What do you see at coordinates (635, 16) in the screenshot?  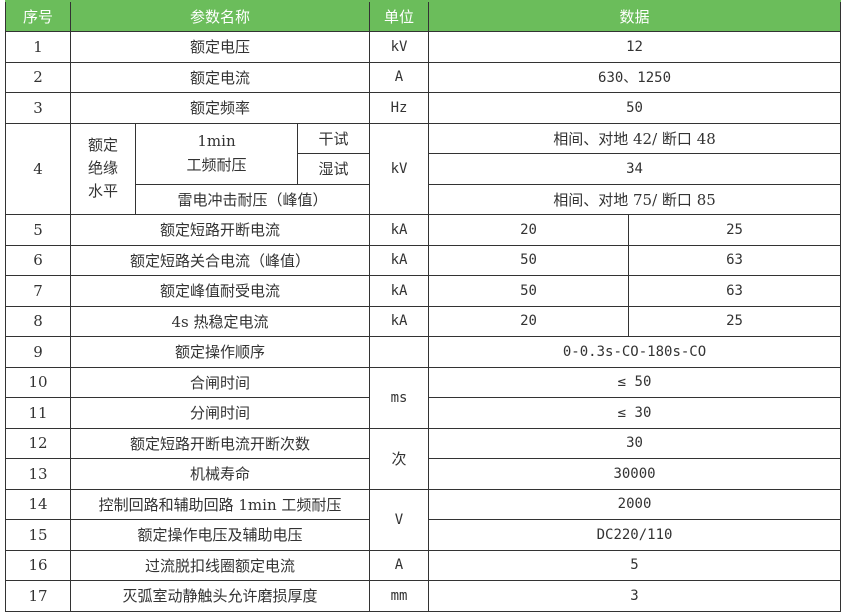 I see `header-cell-data: 数据` at bounding box center [635, 16].